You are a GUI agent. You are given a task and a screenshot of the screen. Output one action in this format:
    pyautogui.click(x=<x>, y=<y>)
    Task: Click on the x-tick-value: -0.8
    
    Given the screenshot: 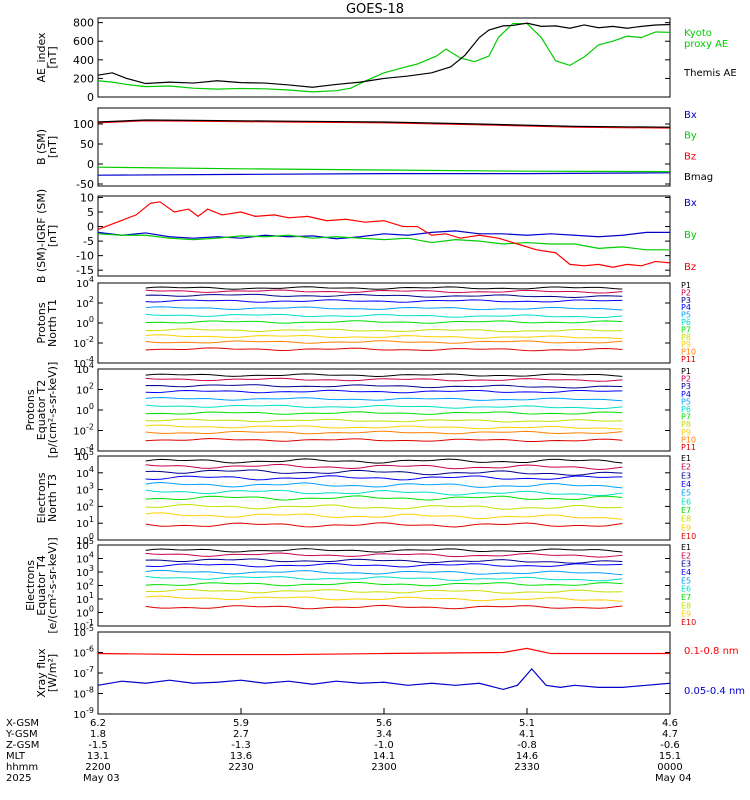 What is the action you would take?
    pyautogui.click(x=527, y=745)
    